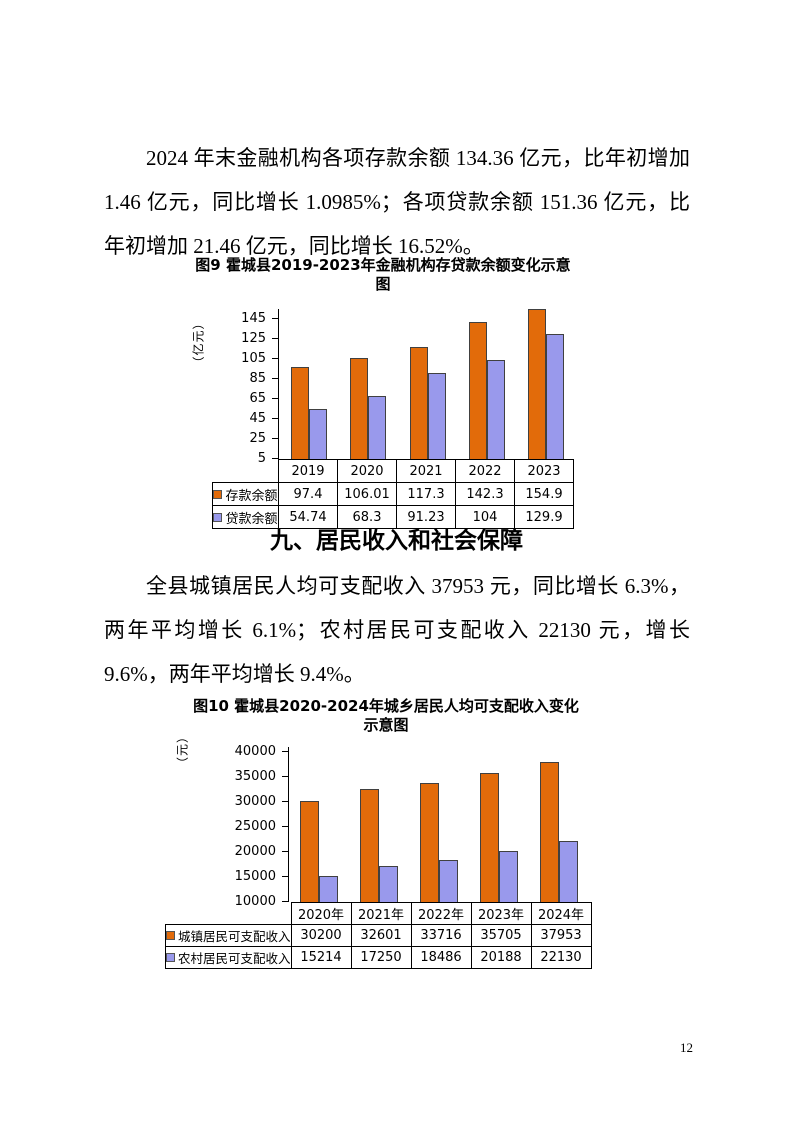 The width and height of the screenshot is (793, 1122). What do you see at coordinates (319, 824) in the screenshot?
I see `bar-group-2020年` at bounding box center [319, 824].